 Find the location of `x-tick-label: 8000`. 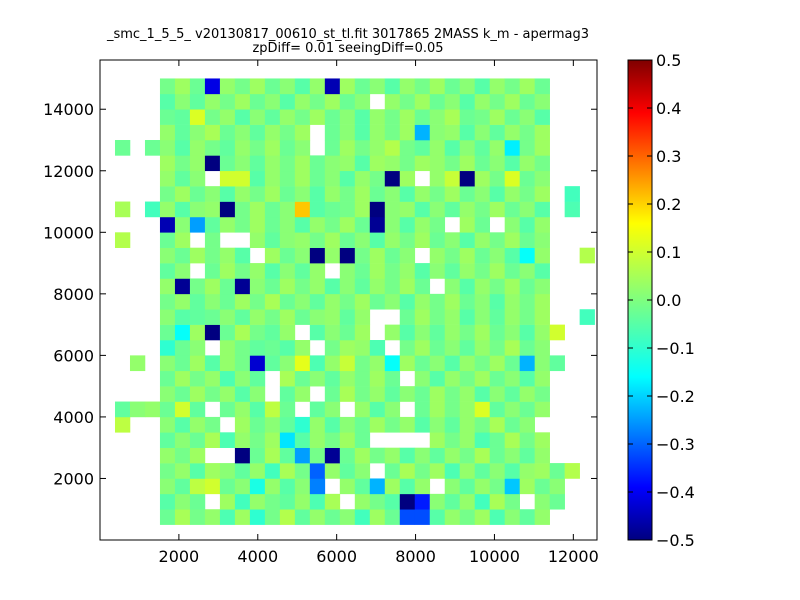

x-tick-label: 8000 is located at coordinates (415, 556).